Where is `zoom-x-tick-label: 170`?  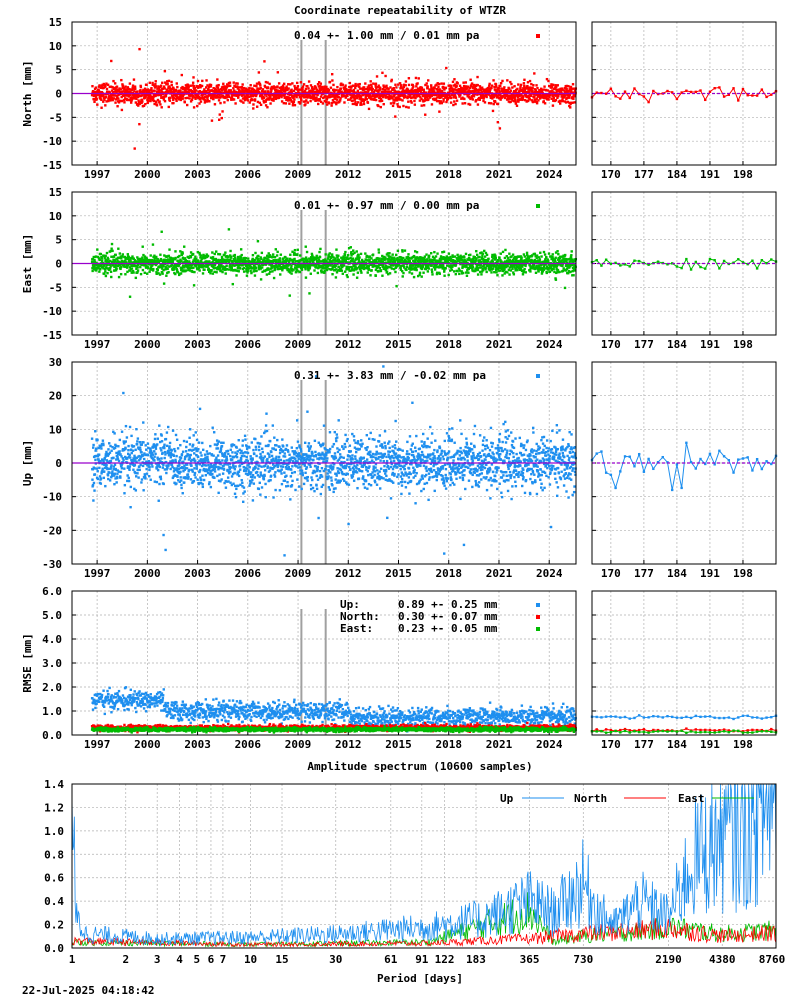 zoom-x-tick-label: 170 is located at coordinates (611, 344).